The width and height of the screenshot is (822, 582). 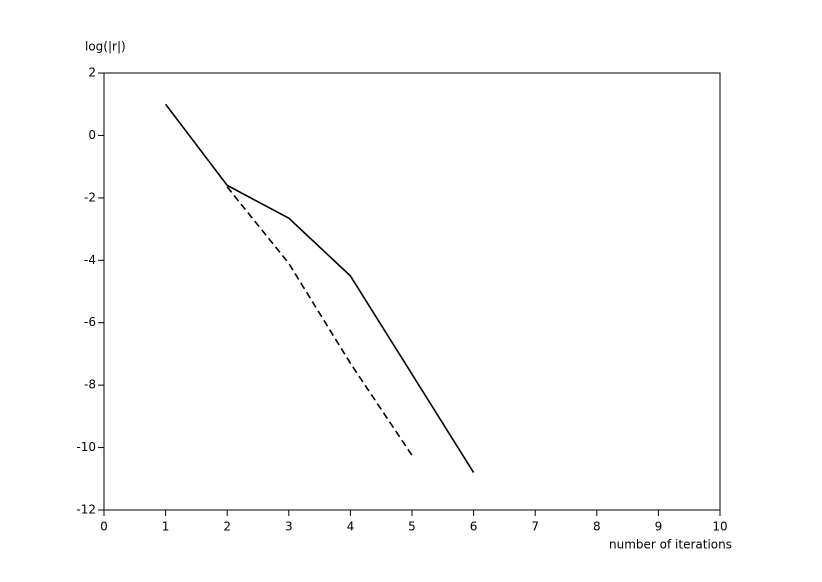 What do you see at coordinates (90, 260) in the screenshot?
I see `y-tick-label: -4` at bounding box center [90, 260].